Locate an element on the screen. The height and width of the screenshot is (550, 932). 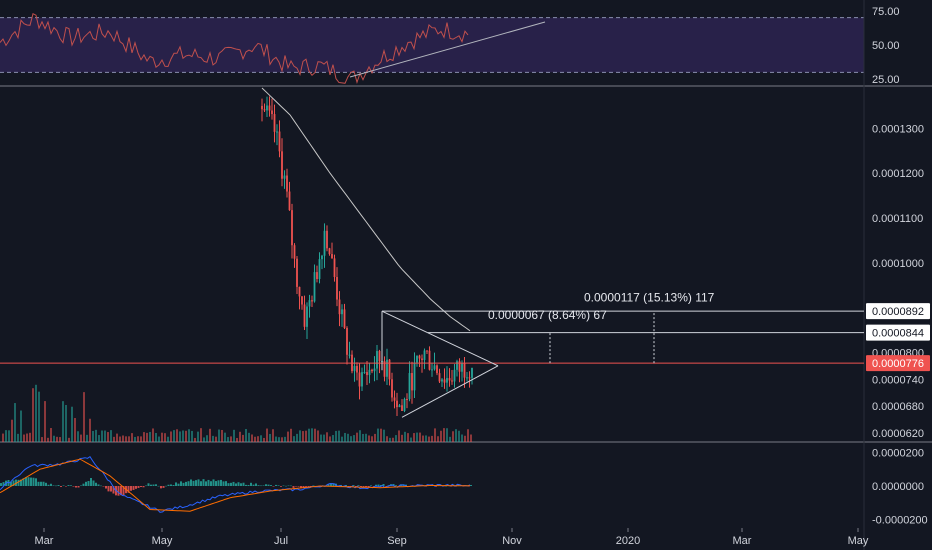
candlesticks is located at coordinates (367, 256).